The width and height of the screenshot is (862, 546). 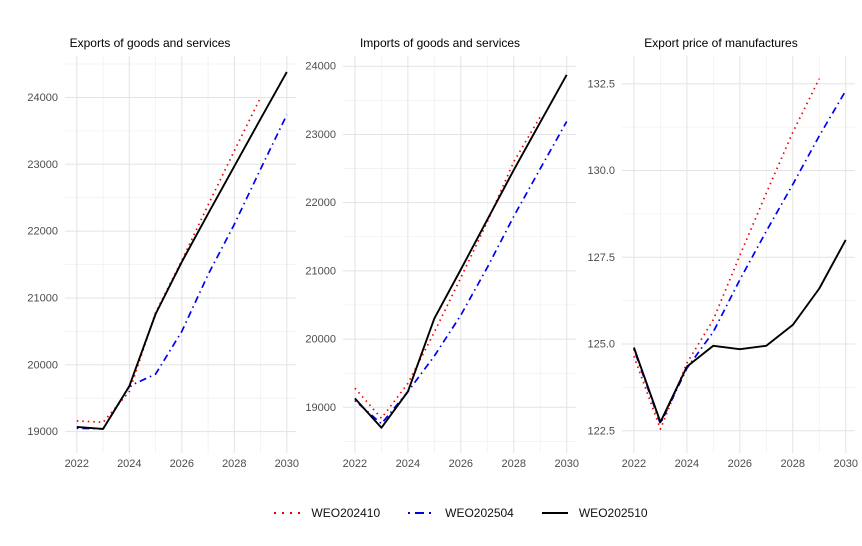 I want to click on legend-key-dotdash-line, so click(x=421, y=513).